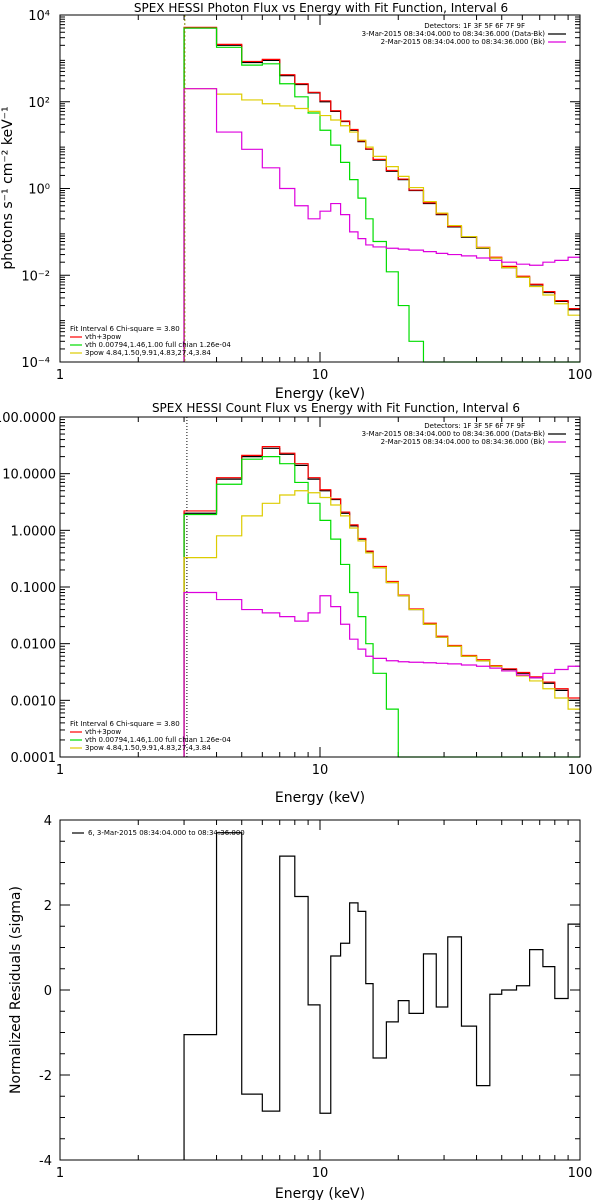 This screenshot has height=1200, width=600. Describe the element at coordinates (39, 190) in the screenshot. I see `photon-y-tick-label: 10⁰` at that location.